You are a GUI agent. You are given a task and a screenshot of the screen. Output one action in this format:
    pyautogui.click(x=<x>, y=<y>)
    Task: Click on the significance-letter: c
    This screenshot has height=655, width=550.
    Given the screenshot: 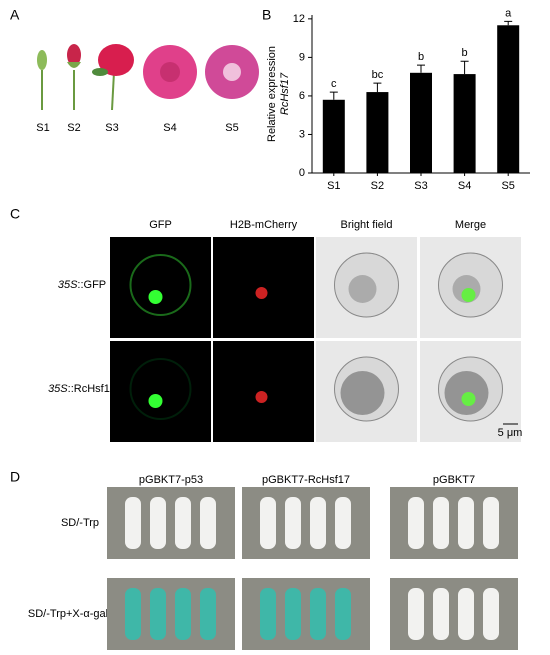 What is the action you would take?
    pyautogui.click(x=334, y=84)
    